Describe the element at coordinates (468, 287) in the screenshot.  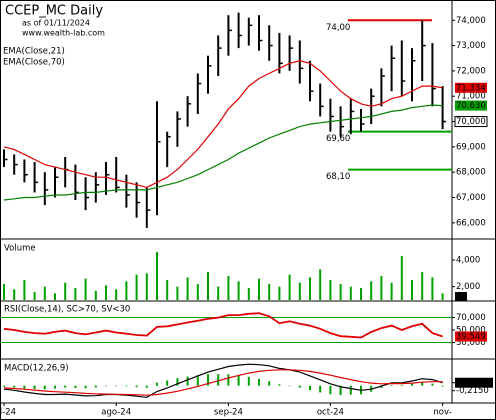
I see `y-tick-label: 2,000` at that location.